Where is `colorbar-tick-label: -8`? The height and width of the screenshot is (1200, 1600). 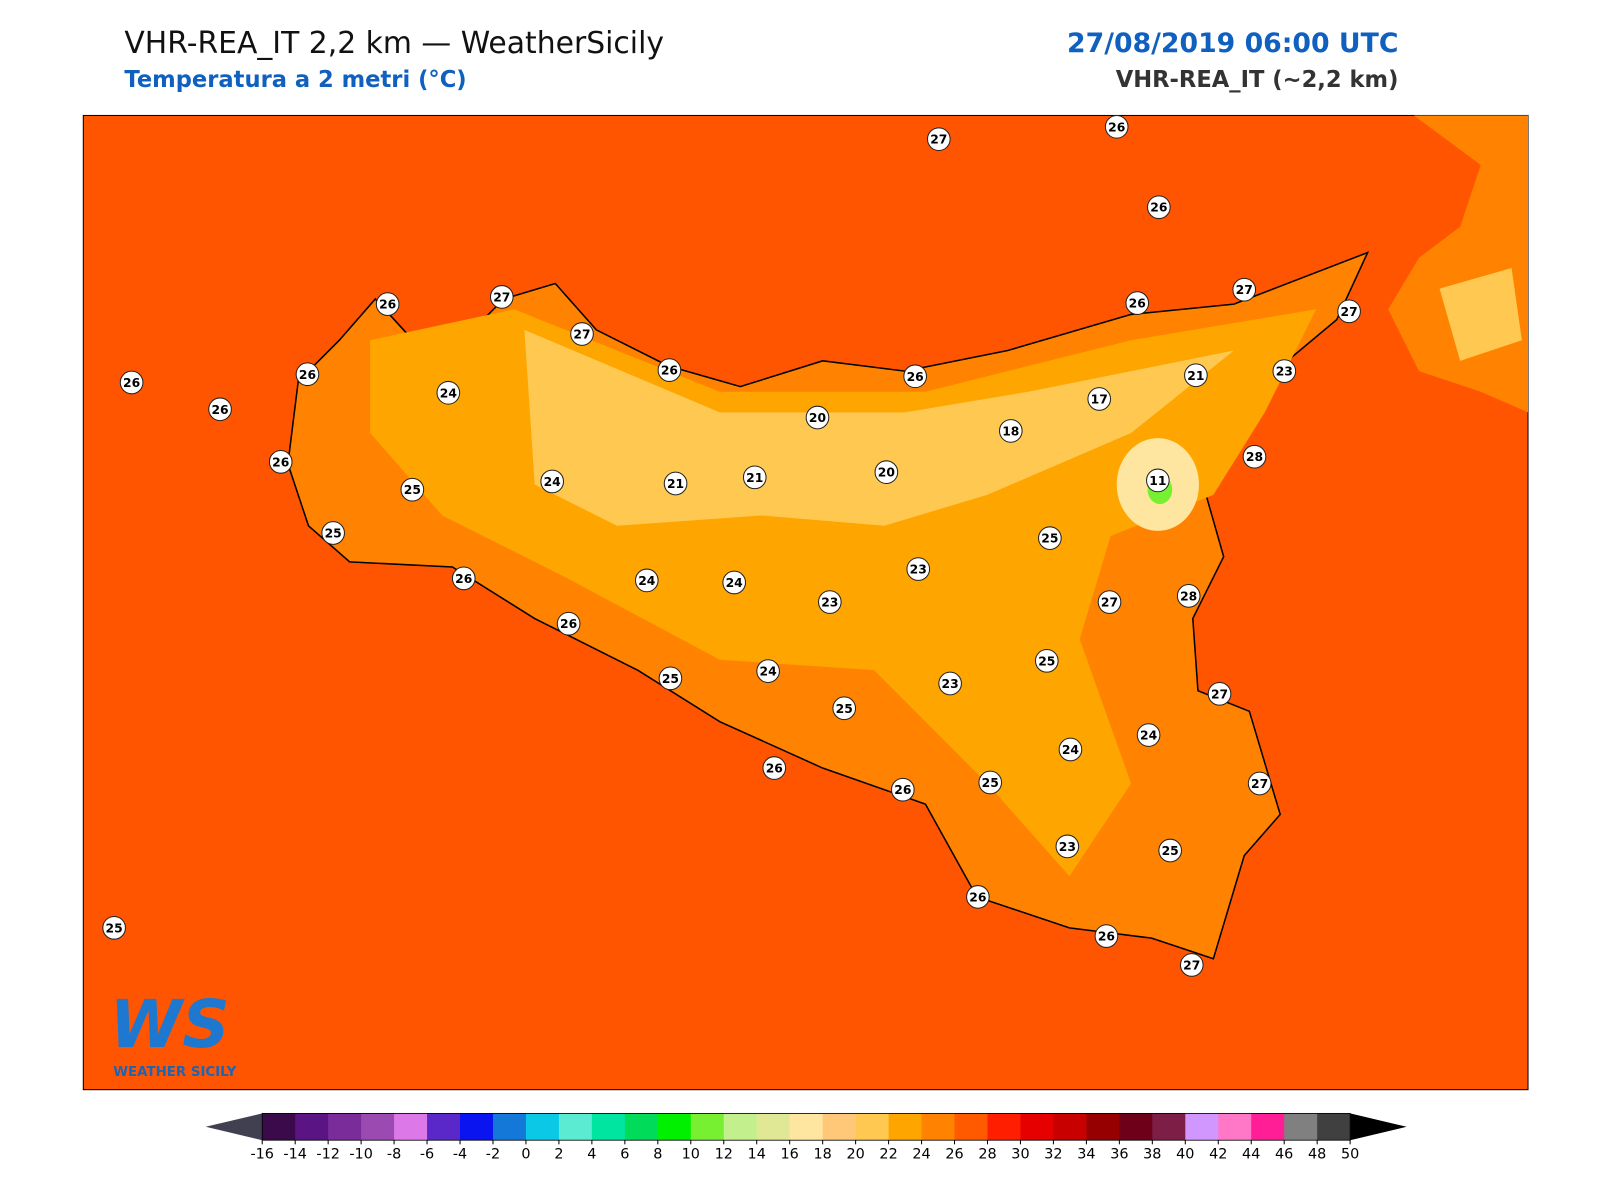 colorbar-tick-label: -8 is located at coordinates (394, 1155).